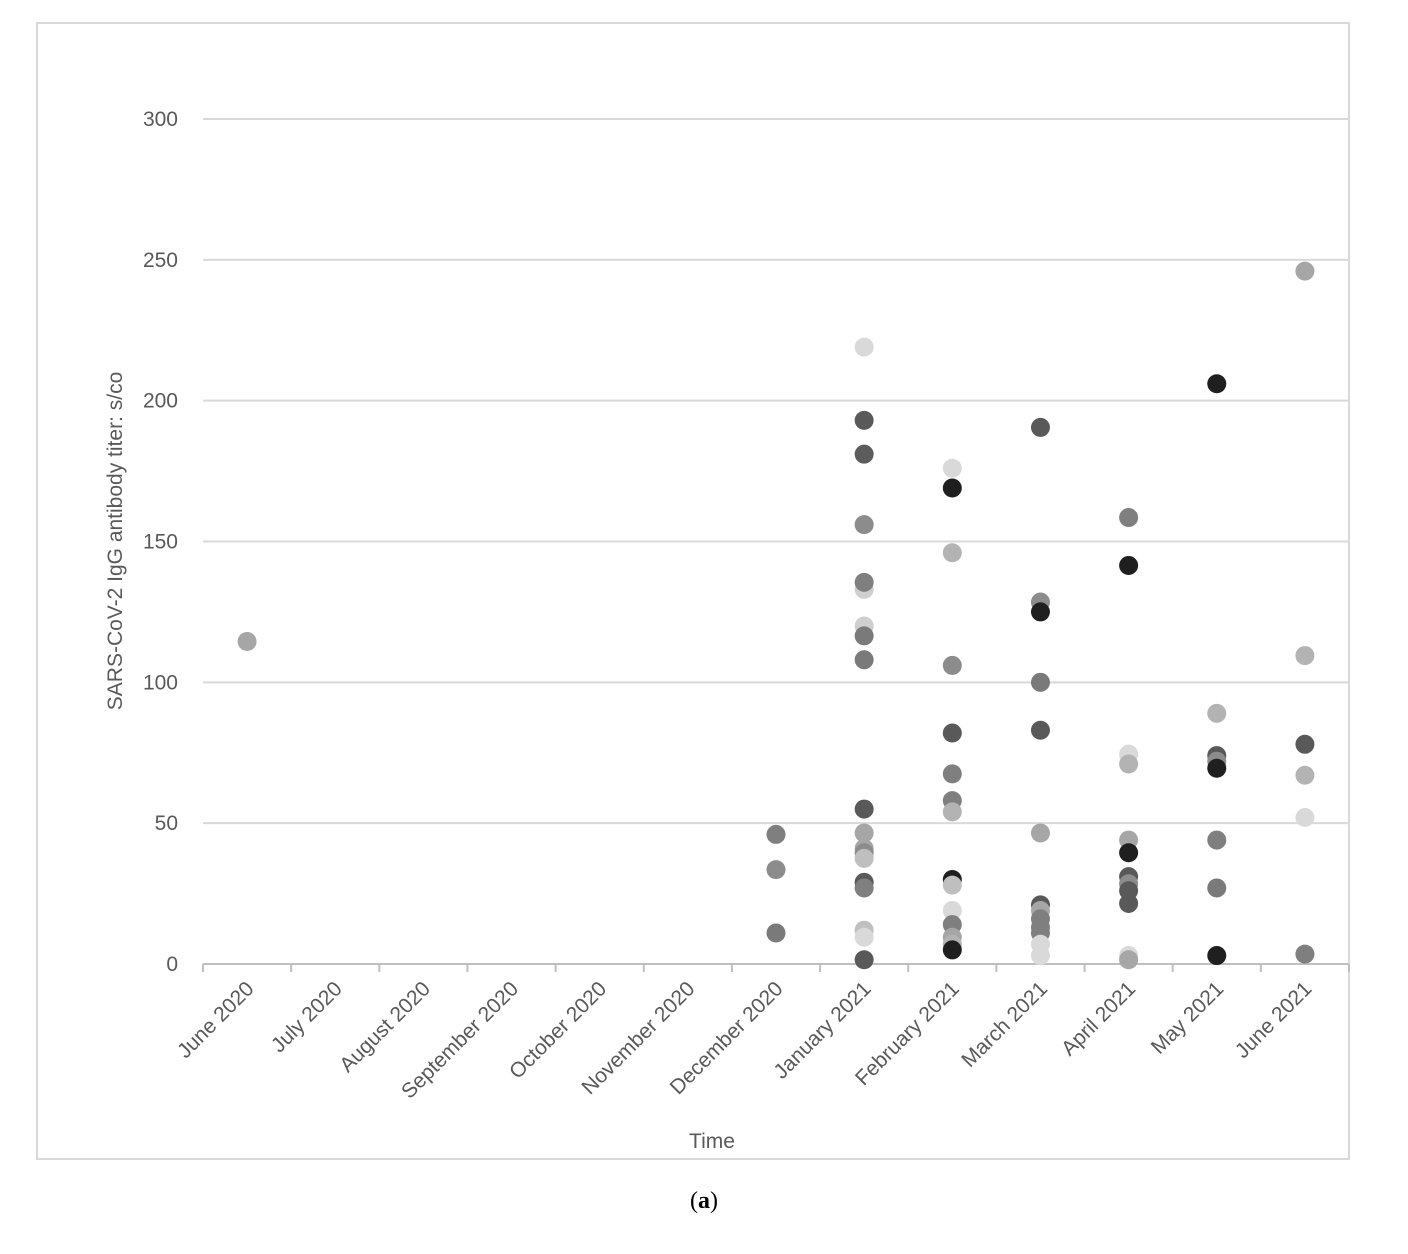 Image resolution: width=1408 pixels, height=1254 pixels. What do you see at coordinates (172, 964) in the screenshot?
I see `y-tick-label: 0` at bounding box center [172, 964].